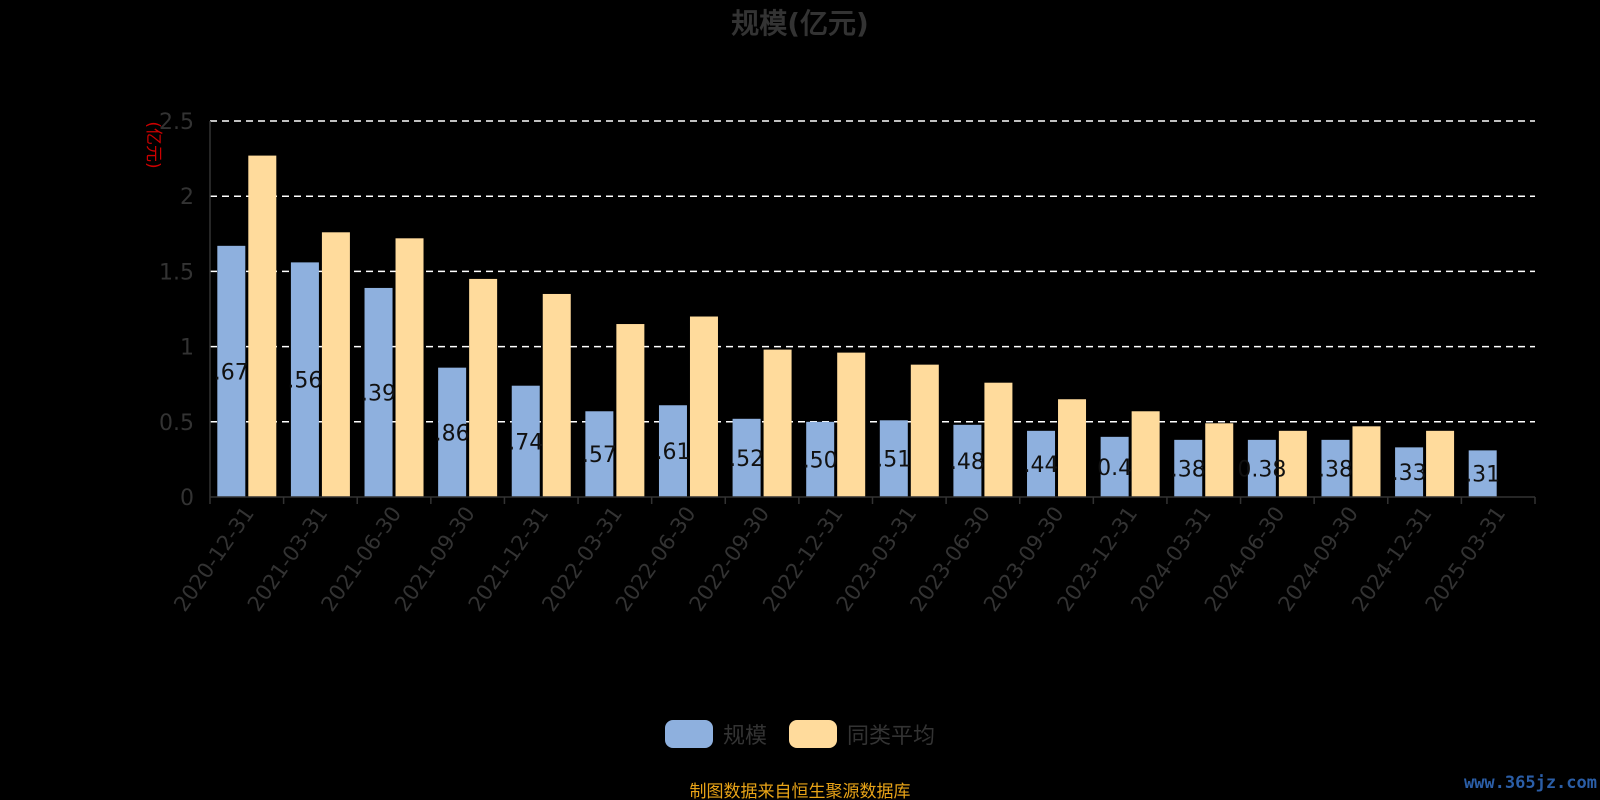 The width and height of the screenshot is (1600, 800). I want to click on bar-data-label: 0.38, so click(1261, 469).